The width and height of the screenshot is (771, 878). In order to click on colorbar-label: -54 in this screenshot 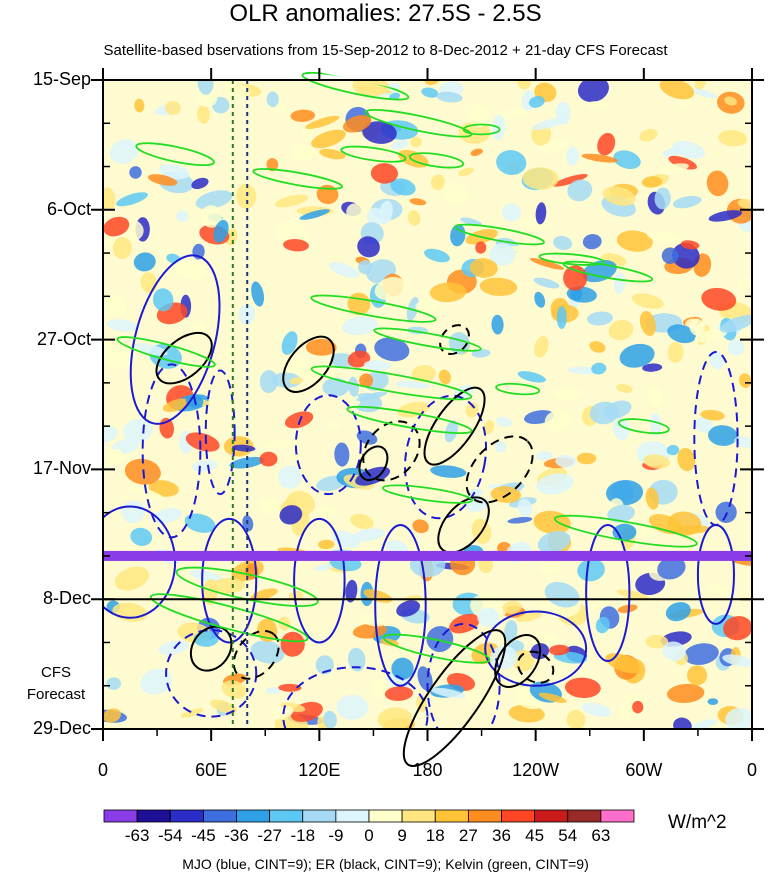, I will do `click(170, 835)`.